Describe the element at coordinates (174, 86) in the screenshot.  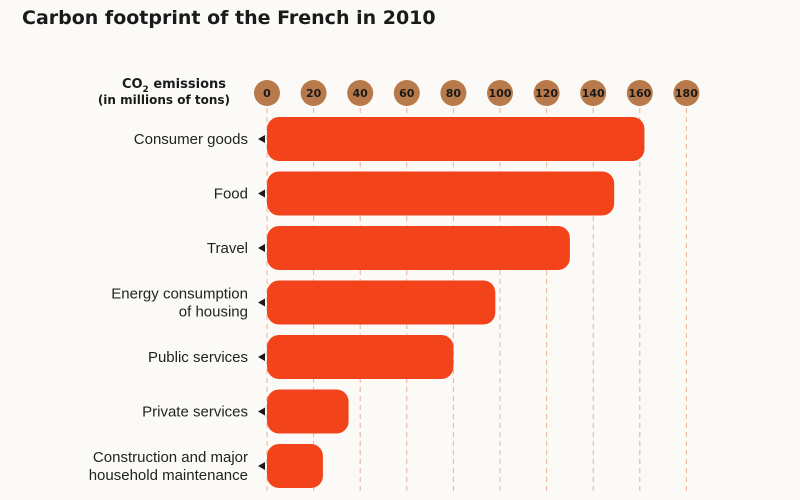
I see `axis-unit-label: CO2 emissions` at that location.